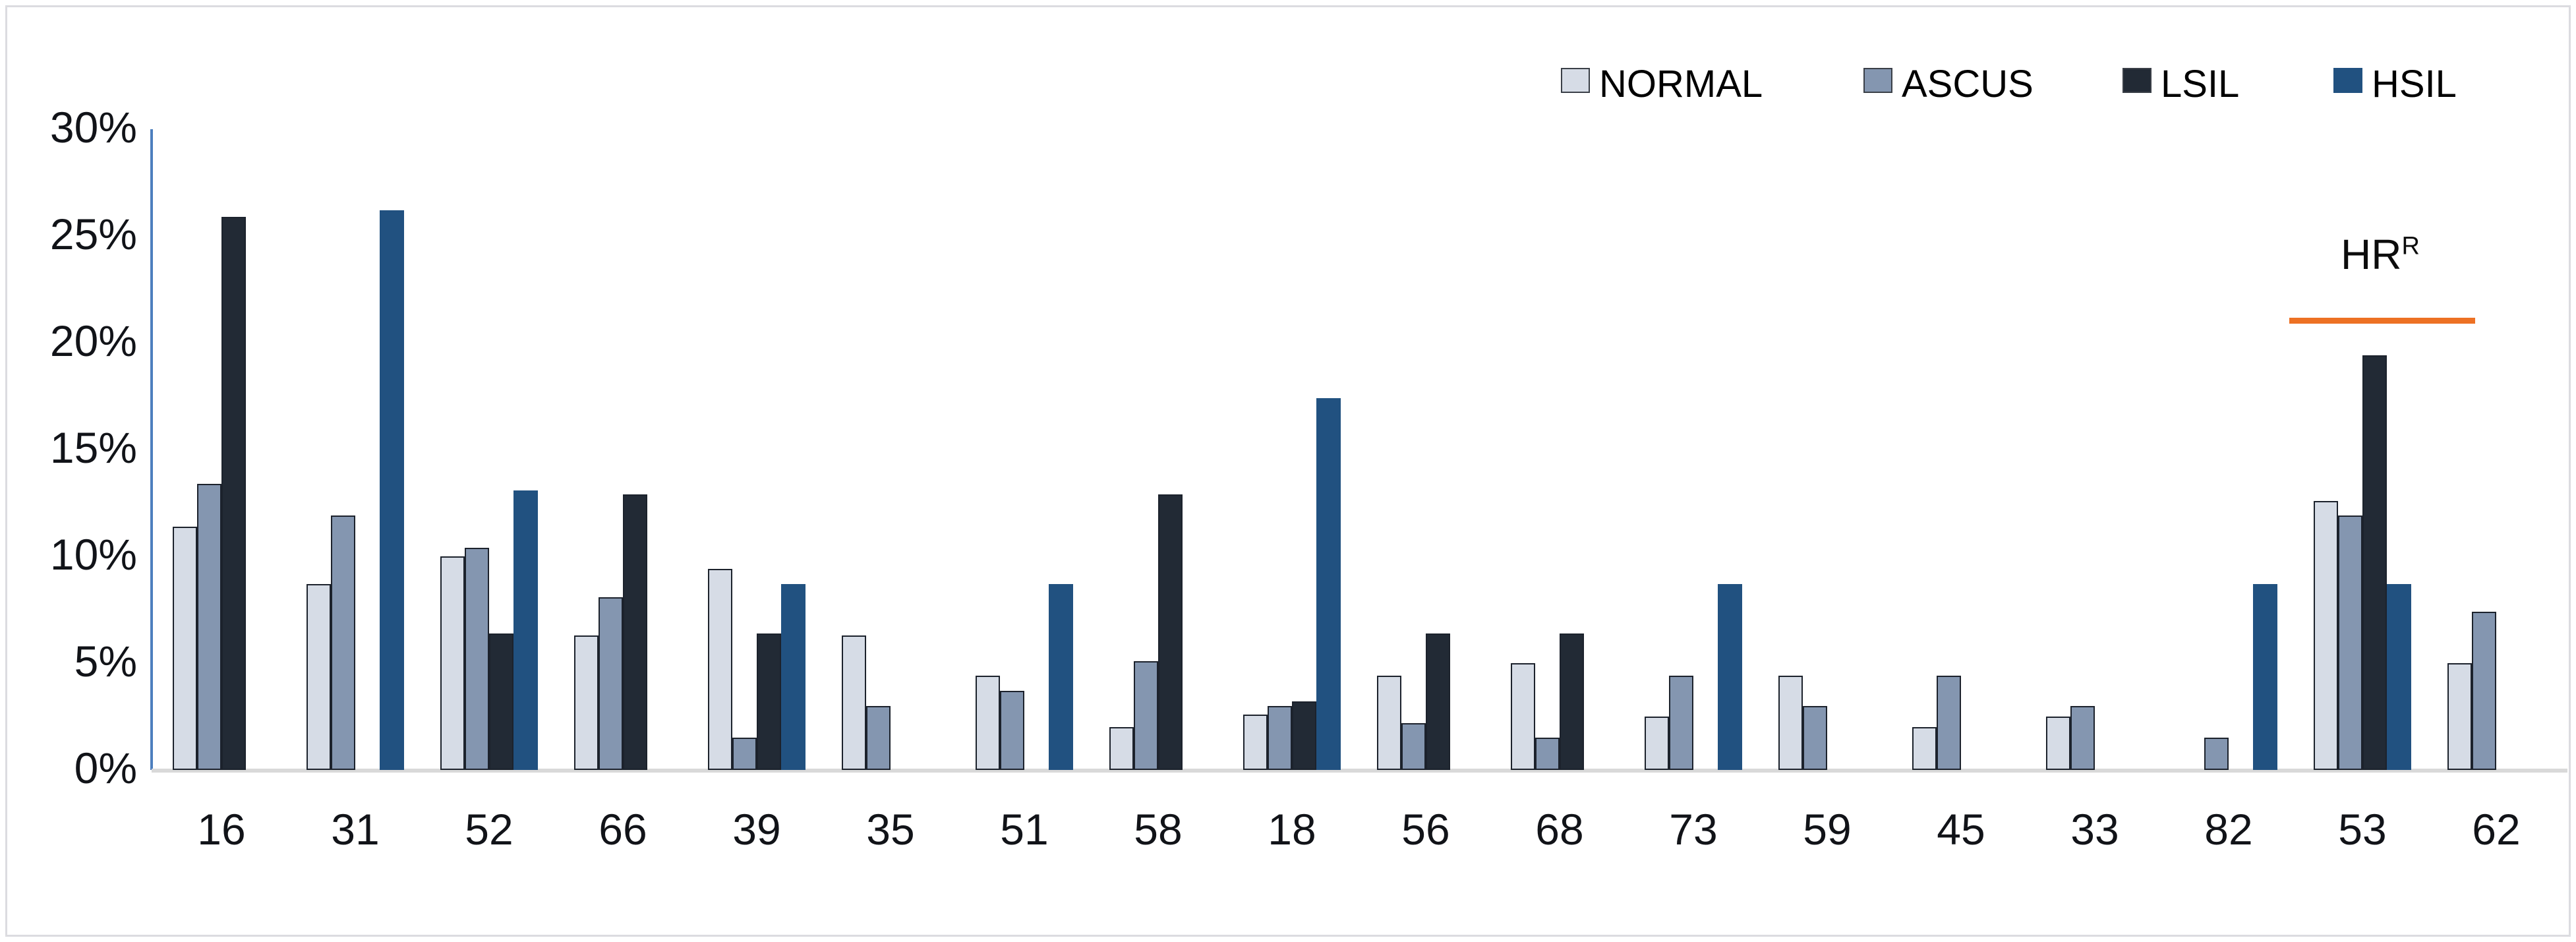  I want to click on x-category-label: 35, so click(891, 829).